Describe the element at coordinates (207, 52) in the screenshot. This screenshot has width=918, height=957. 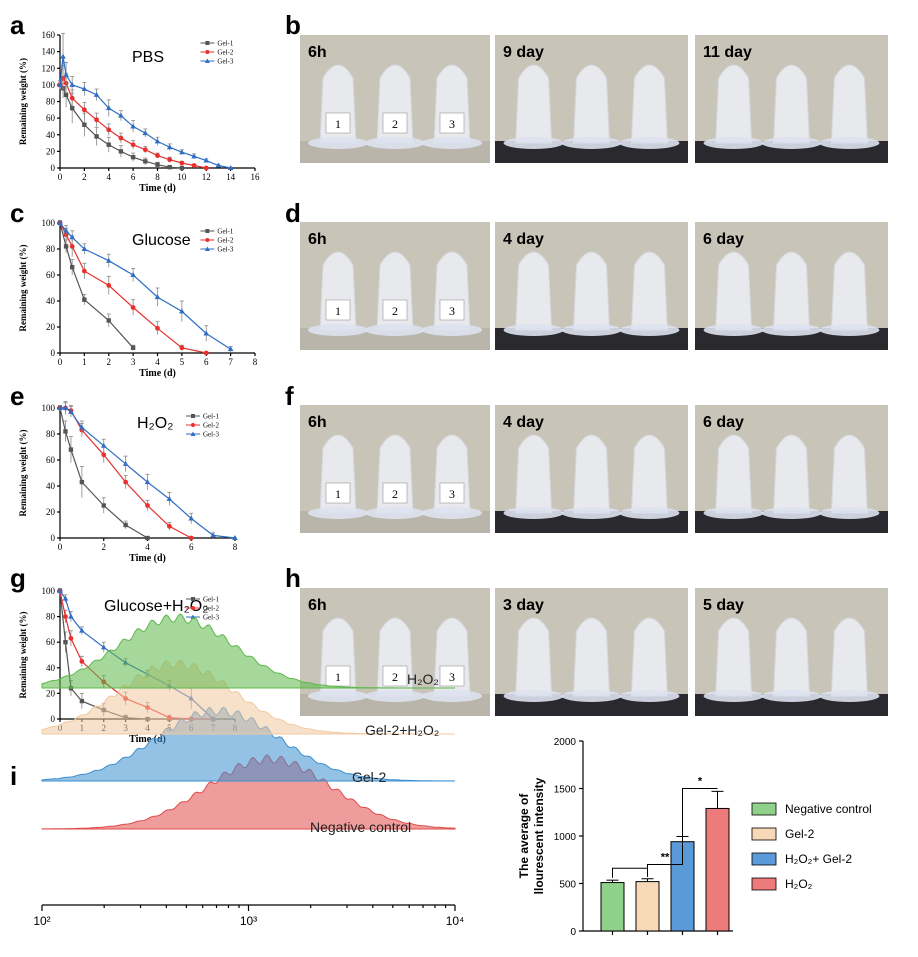
I see `legend-marker` at that location.